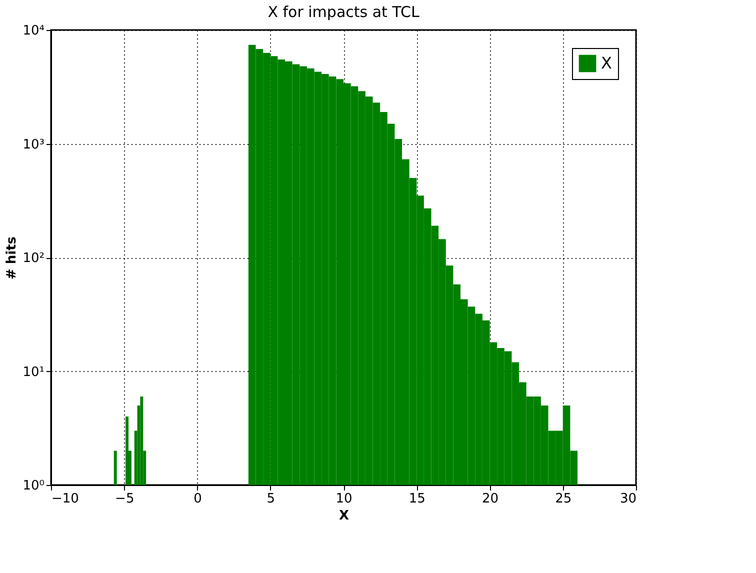 This screenshot has height=573, width=756. I want to click on y-axis-title: # hits, so click(12, 258).